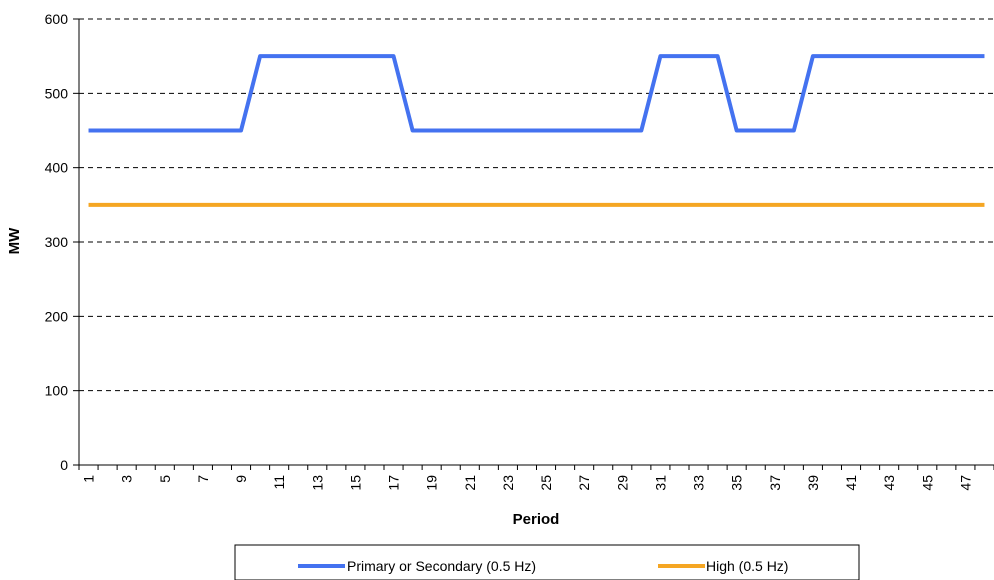  I want to click on x-tick-label: 35, so click(737, 483).